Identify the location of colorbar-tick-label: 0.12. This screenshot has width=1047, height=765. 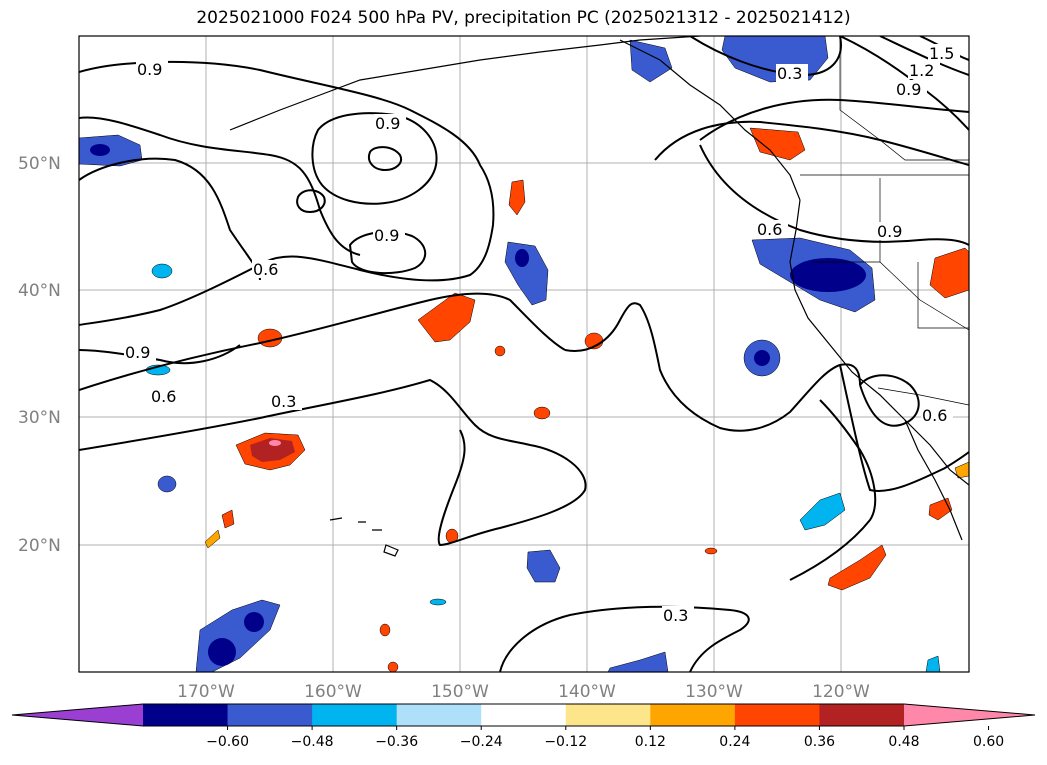
(650, 742).